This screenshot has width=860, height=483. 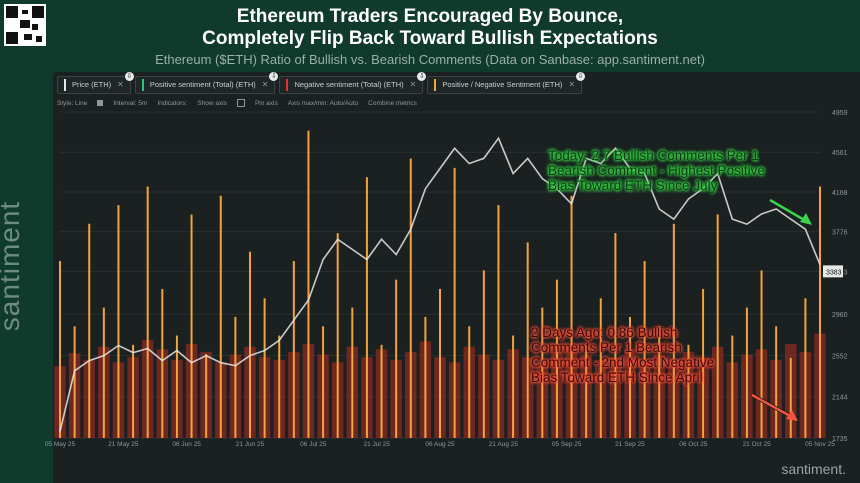 What do you see at coordinates (435, 85) in the screenshot?
I see `legend-color-ratio` at bounding box center [435, 85].